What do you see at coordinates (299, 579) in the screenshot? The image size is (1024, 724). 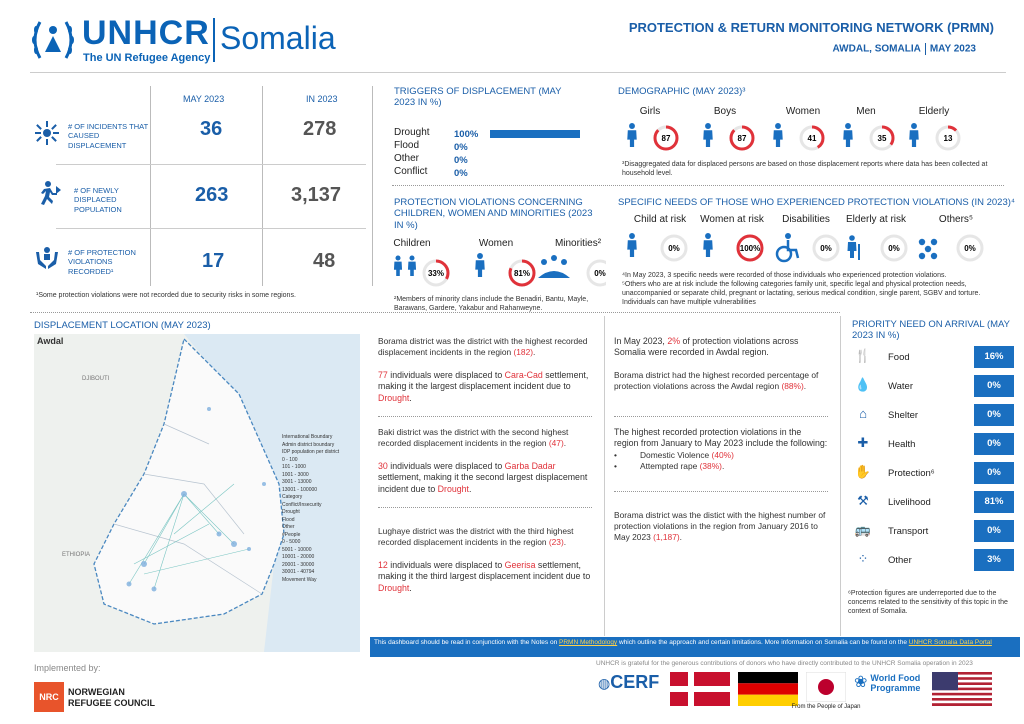 I see `legend-item: Movement Way` at bounding box center [299, 579].